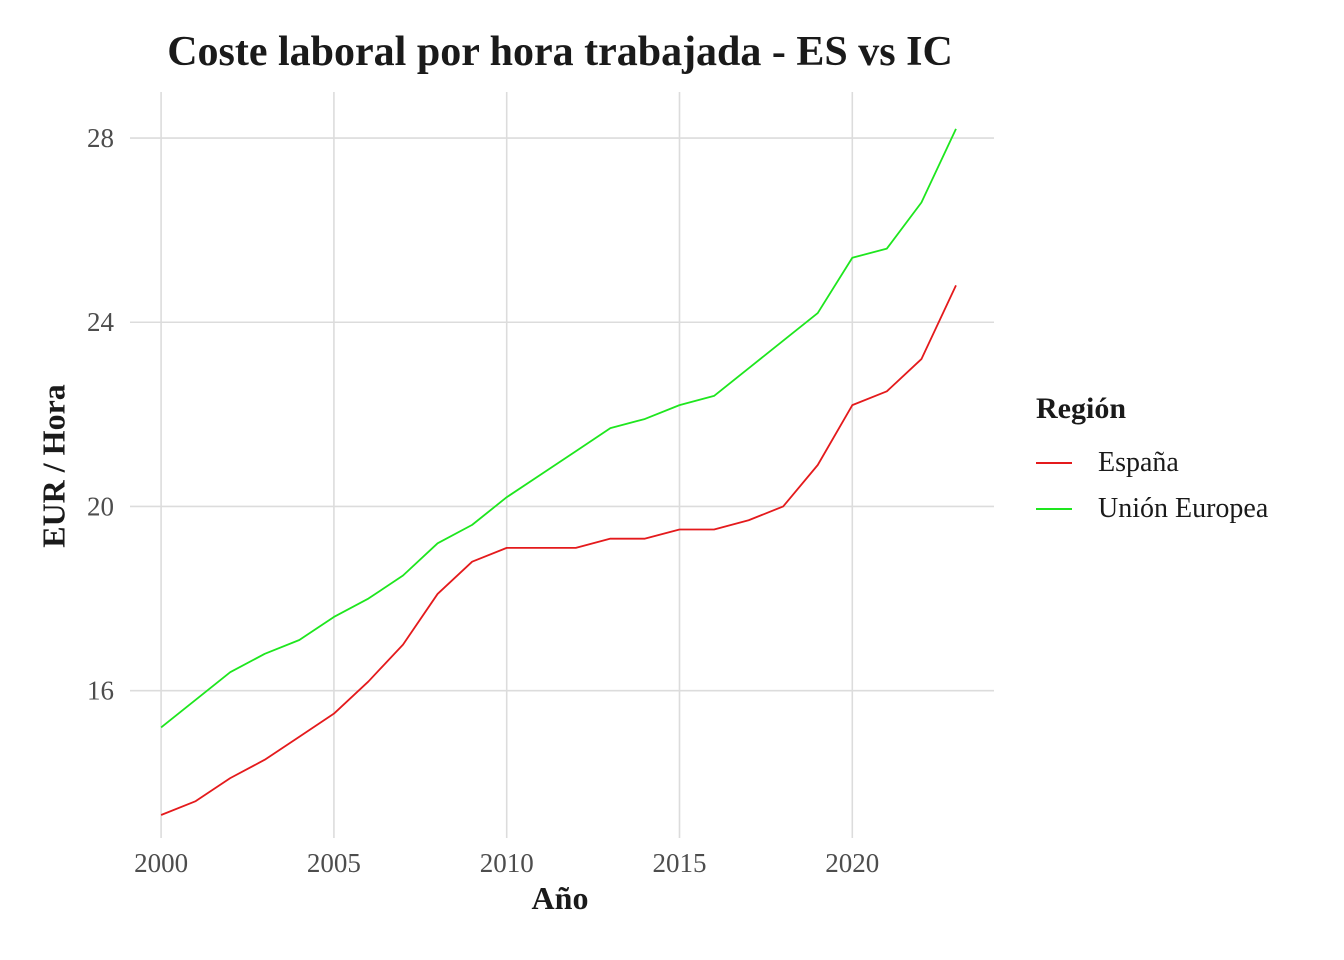 This screenshot has height=960, width=1344. What do you see at coordinates (100, 506) in the screenshot?
I see `y-tick-label-20: 20` at bounding box center [100, 506].